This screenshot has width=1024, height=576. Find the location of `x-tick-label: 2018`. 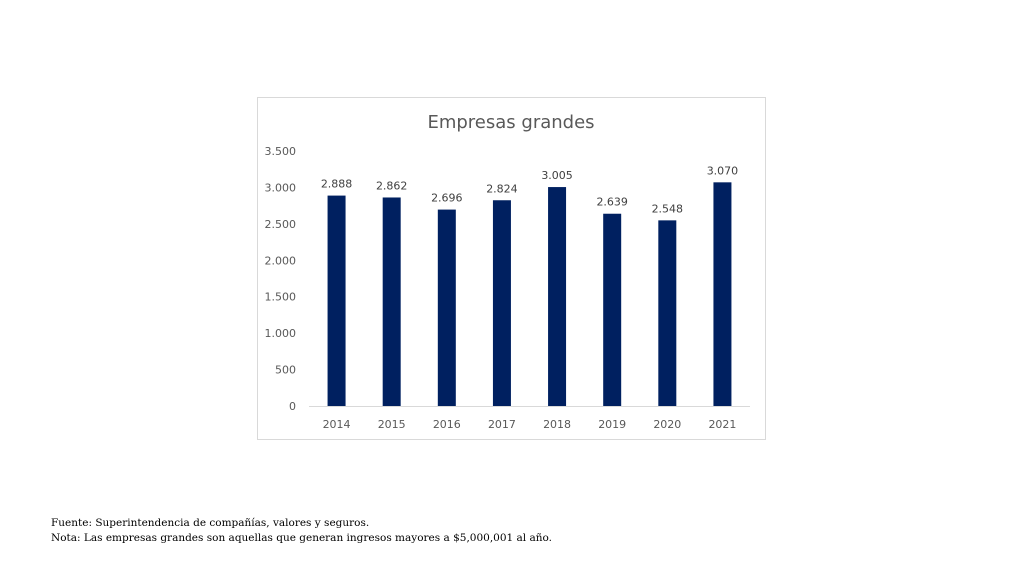

x-tick-label: 2018 is located at coordinates (557, 424).